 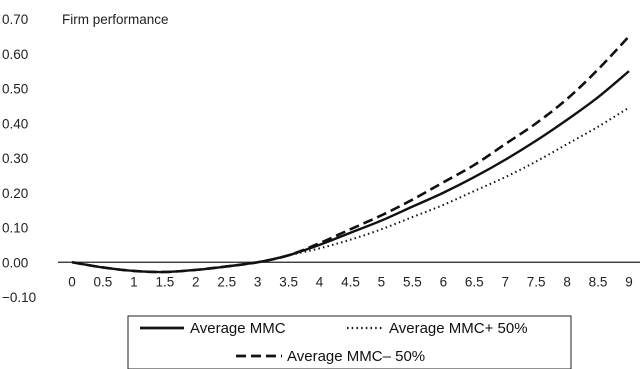 What do you see at coordinates (15, 193) in the screenshot?
I see `y-tick-label: 0.20` at bounding box center [15, 193].